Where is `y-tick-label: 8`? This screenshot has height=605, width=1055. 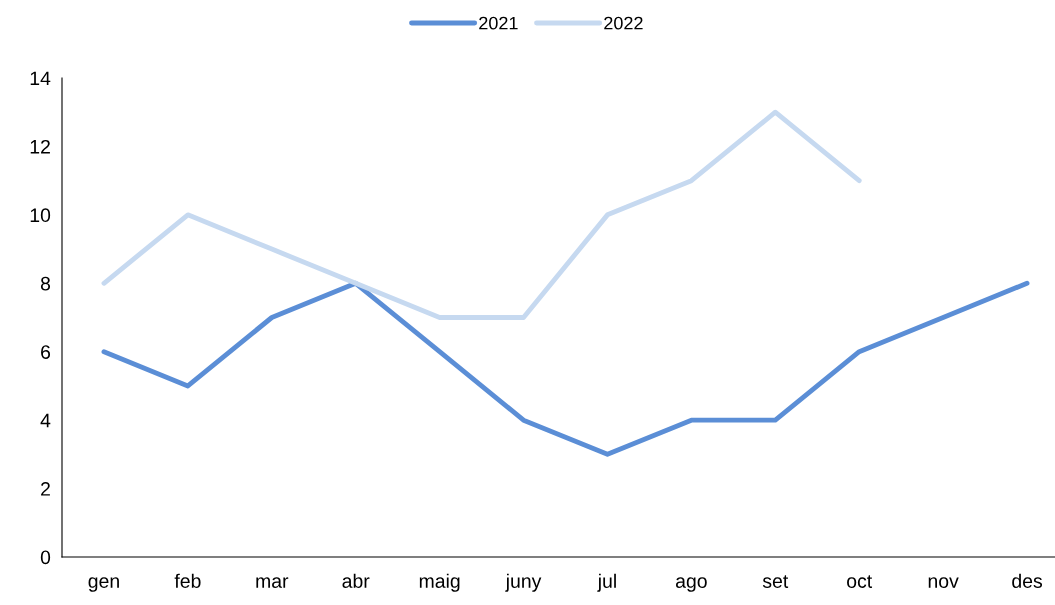 y-tick-label: 8 is located at coordinates (45, 283).